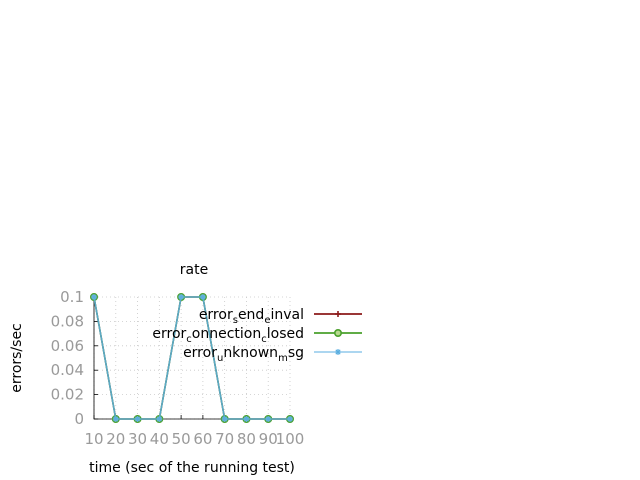 This screenshot has height=480, width=640. What do you see at coordinates (250, 353) in the screenshot?
I see `legend-text: nknown` at bounding box center [250, 353].